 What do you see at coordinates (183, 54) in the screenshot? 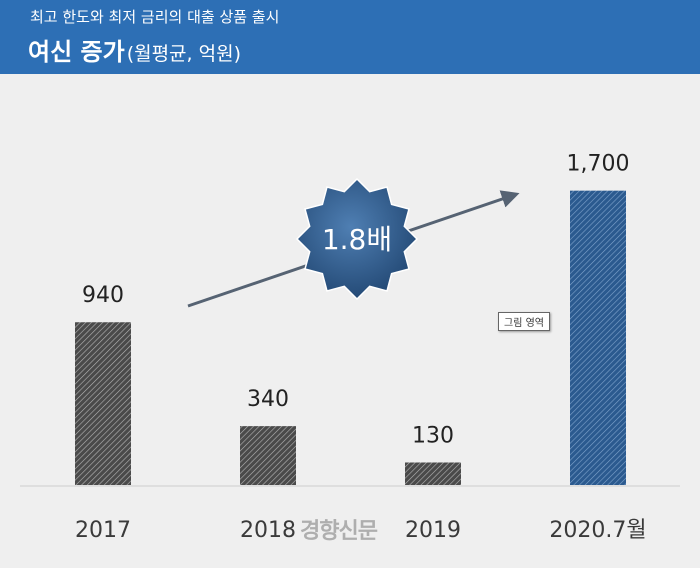
I see `unit-text: (월평균, 억원)` at bounding box center [183, 54].